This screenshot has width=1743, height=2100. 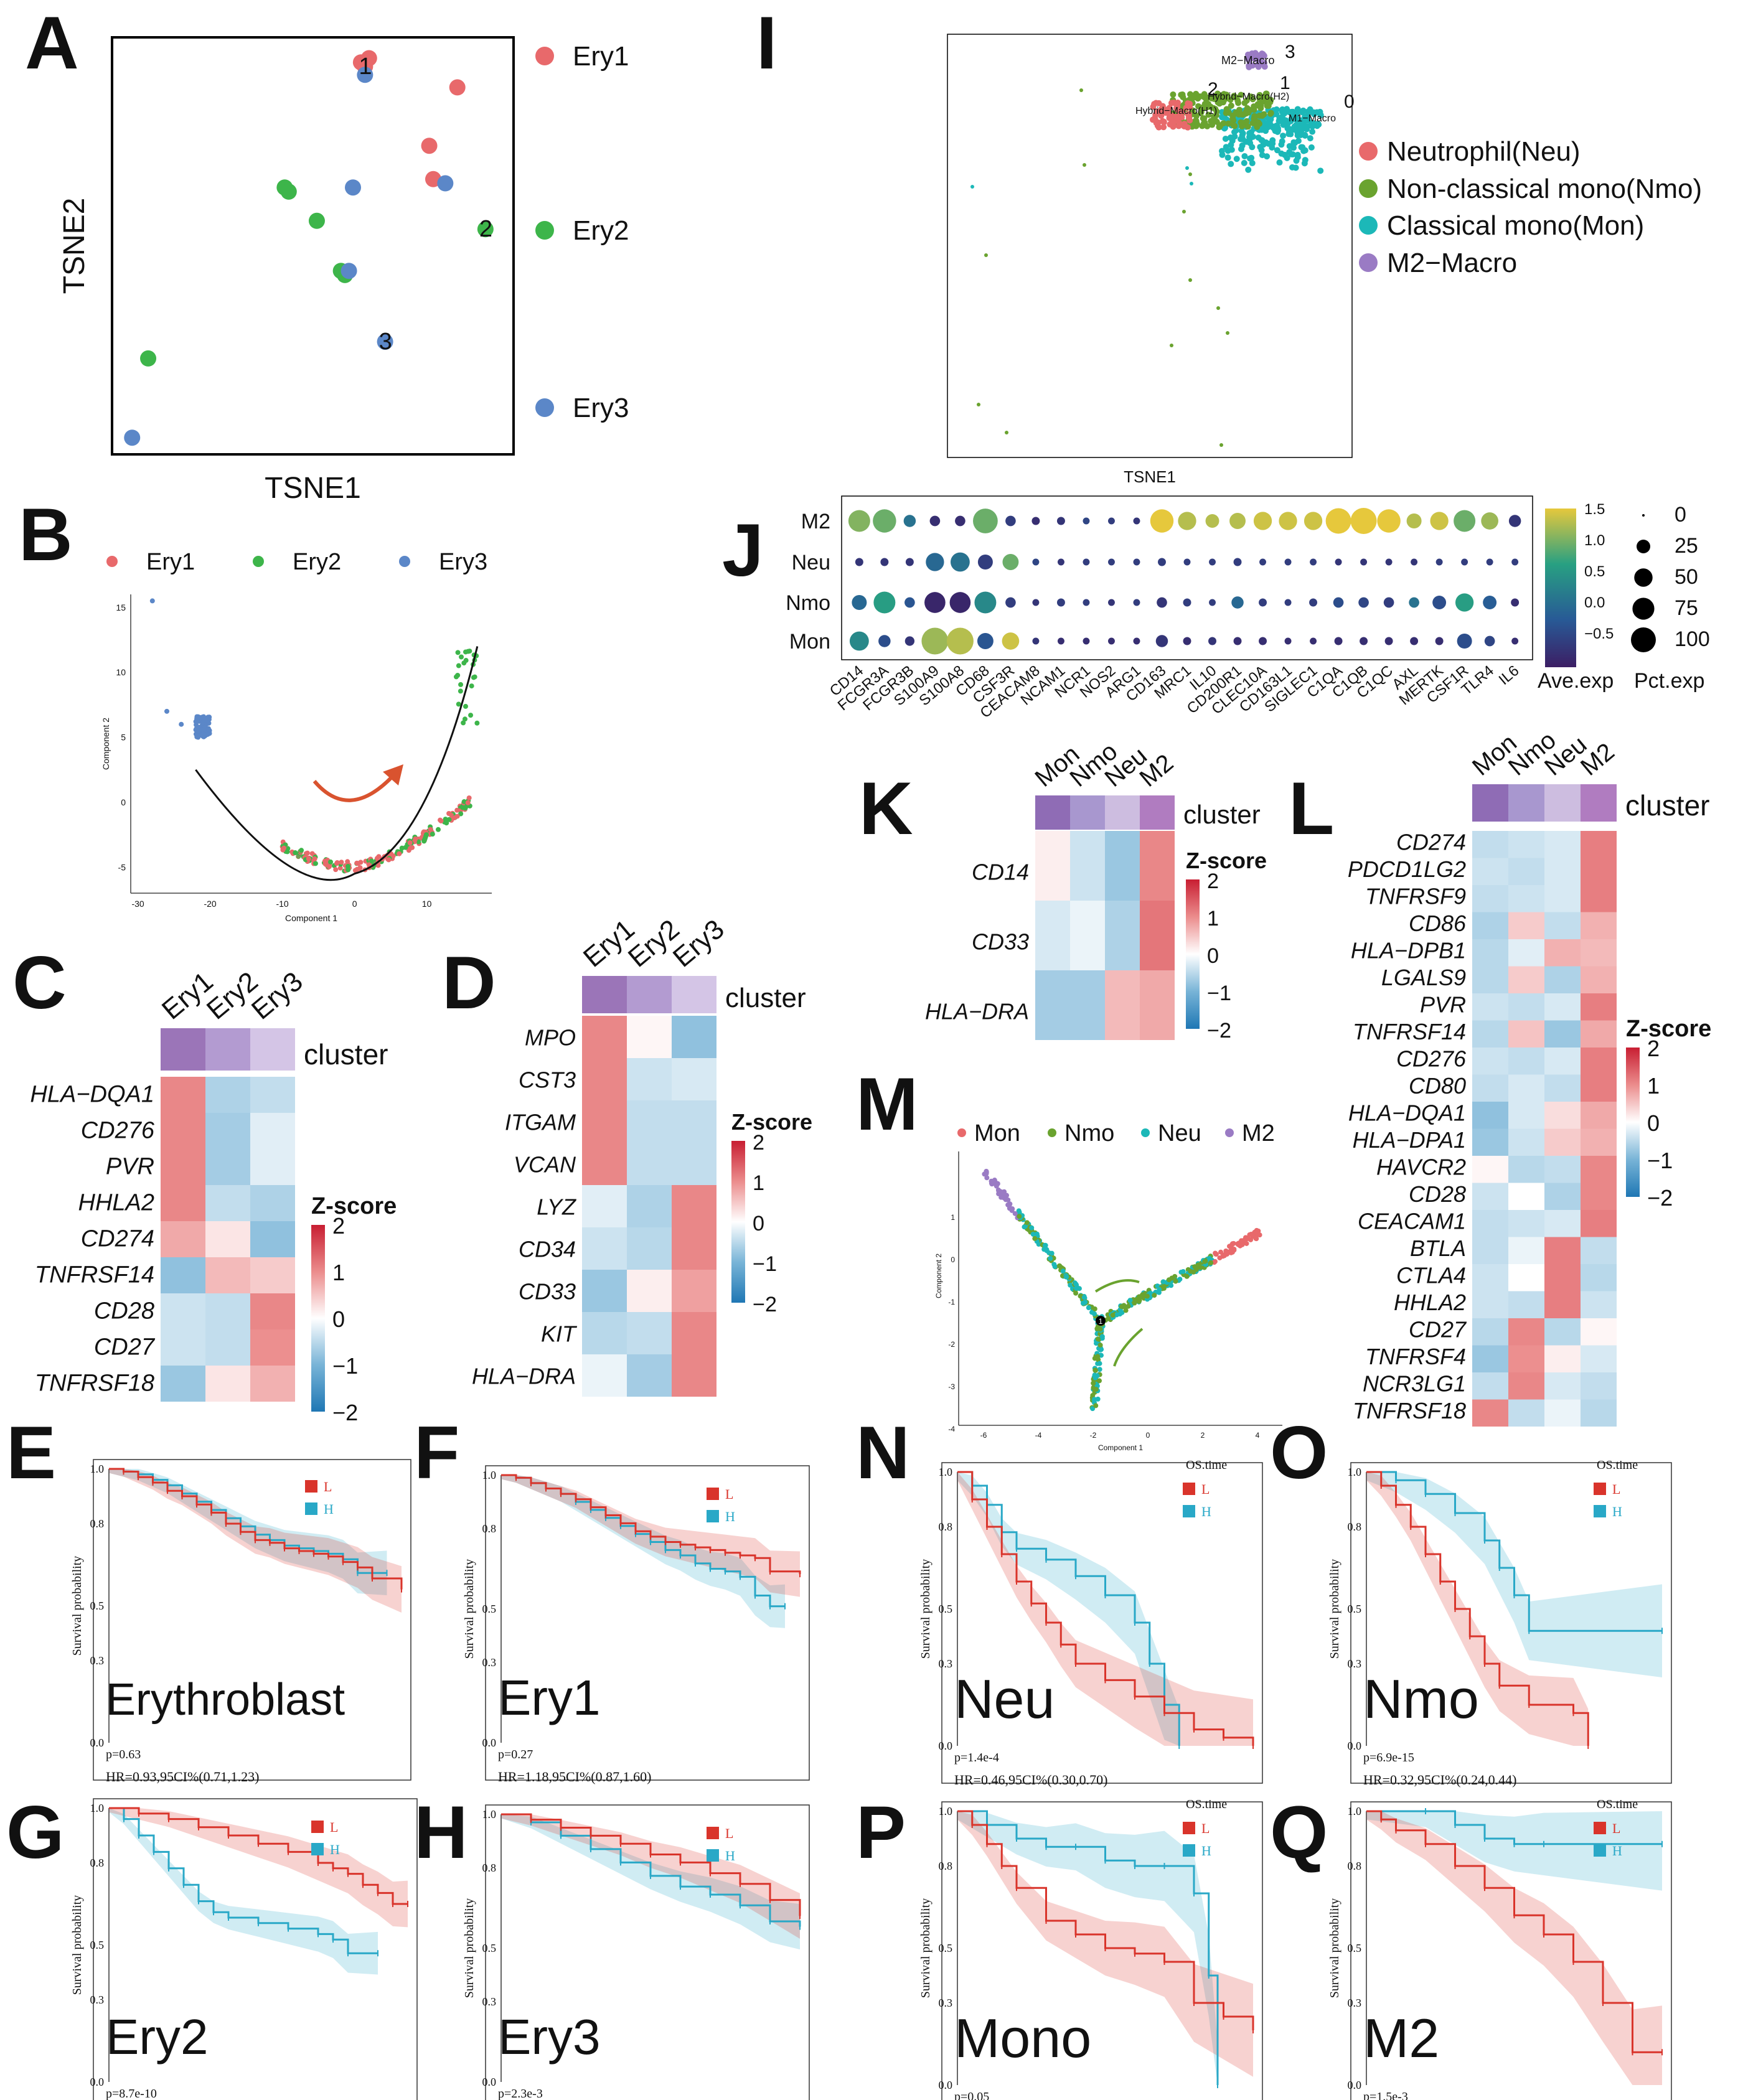 What do you see at coordinates (1207, 1804) in the screenshot?
I see `panelP-legend-title: OS.time` at bounding box center [1207, 1804].